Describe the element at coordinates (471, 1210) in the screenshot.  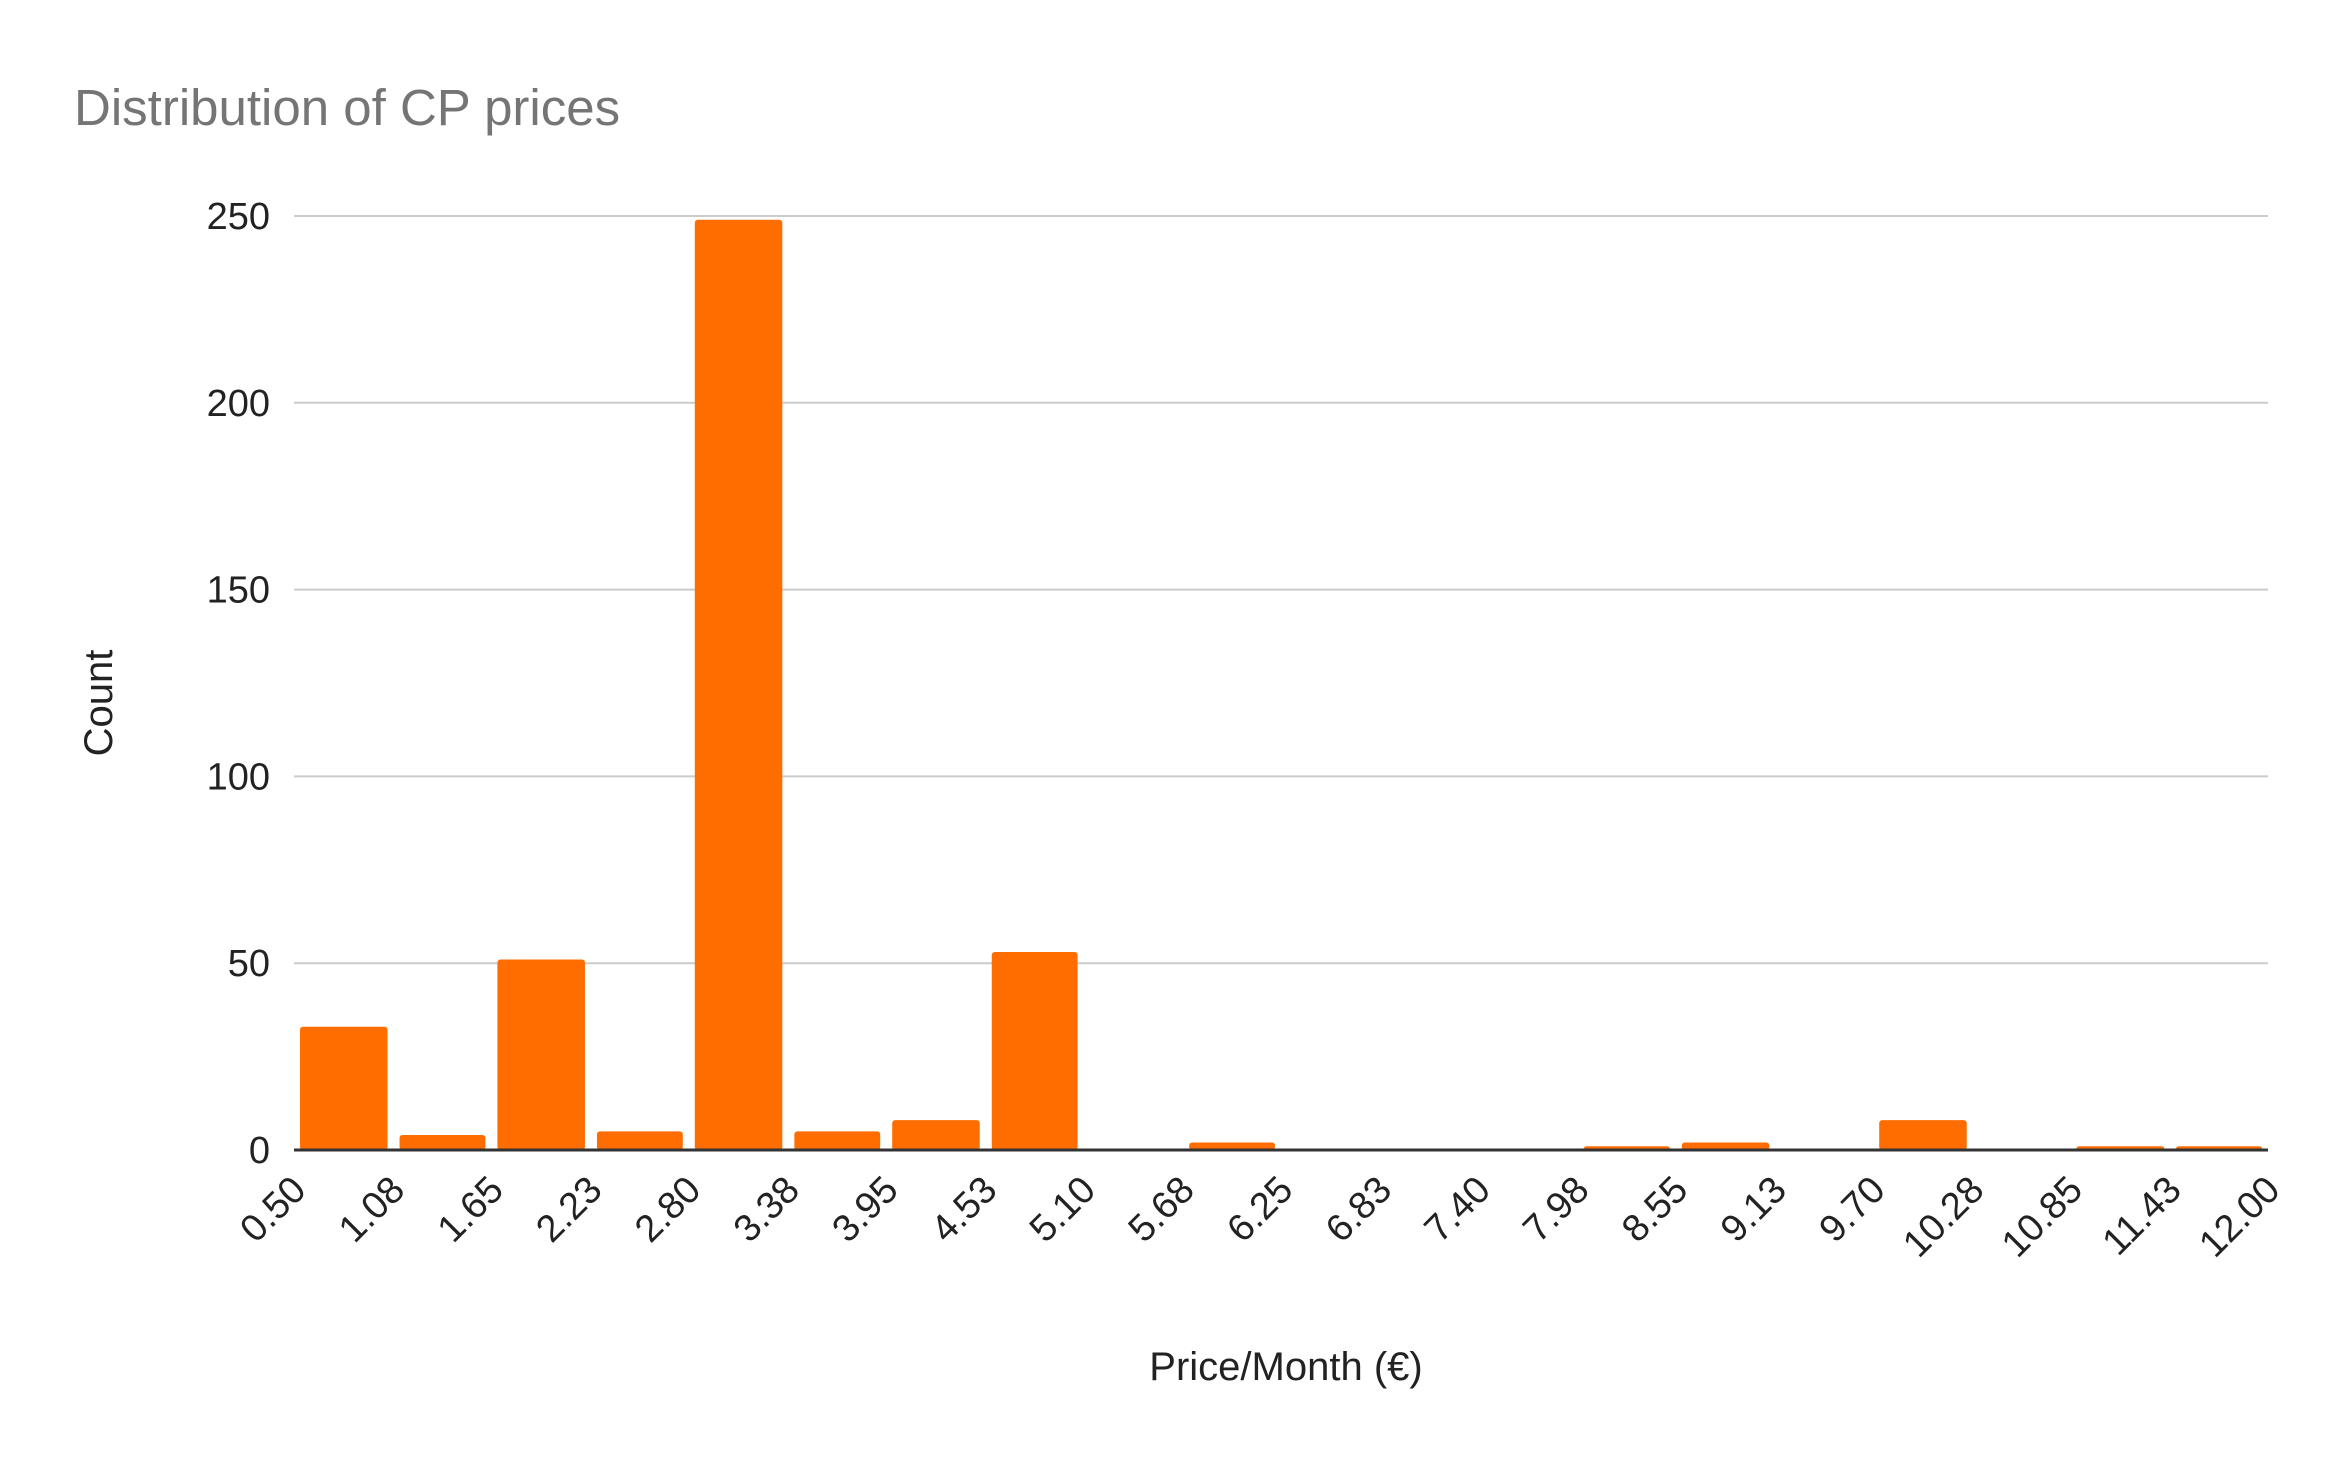
I see `x-tick-label: 1.65` at that location.